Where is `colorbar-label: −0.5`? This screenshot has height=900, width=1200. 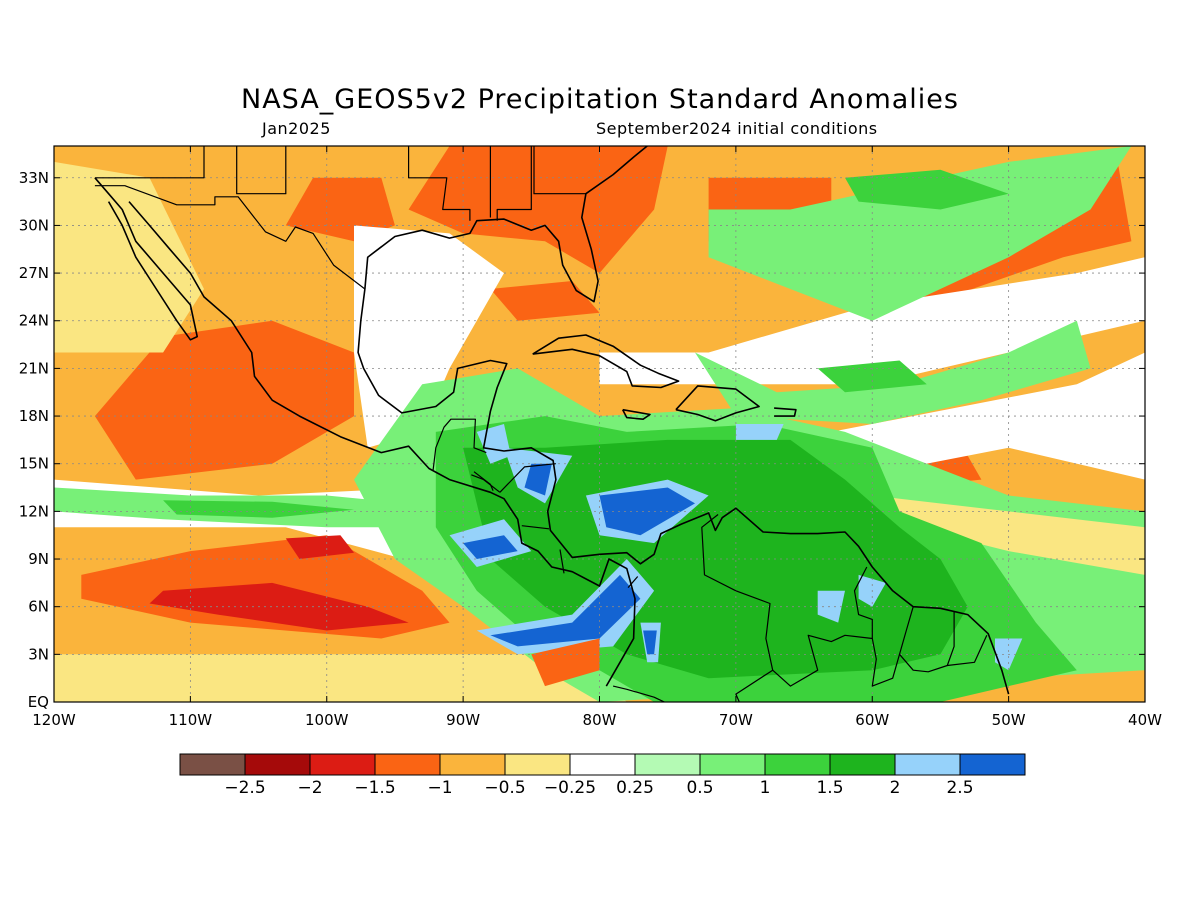 colorbar-label: −0.5 is located at coordinates (504, 788).